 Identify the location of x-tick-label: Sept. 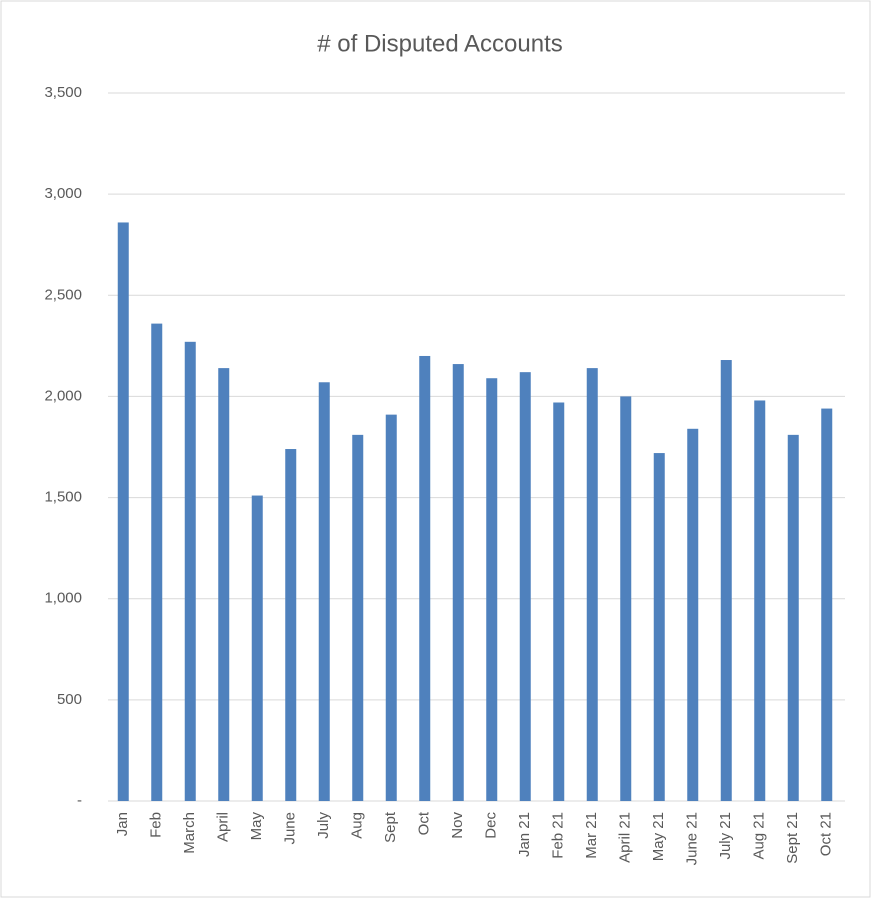
(390, 827).